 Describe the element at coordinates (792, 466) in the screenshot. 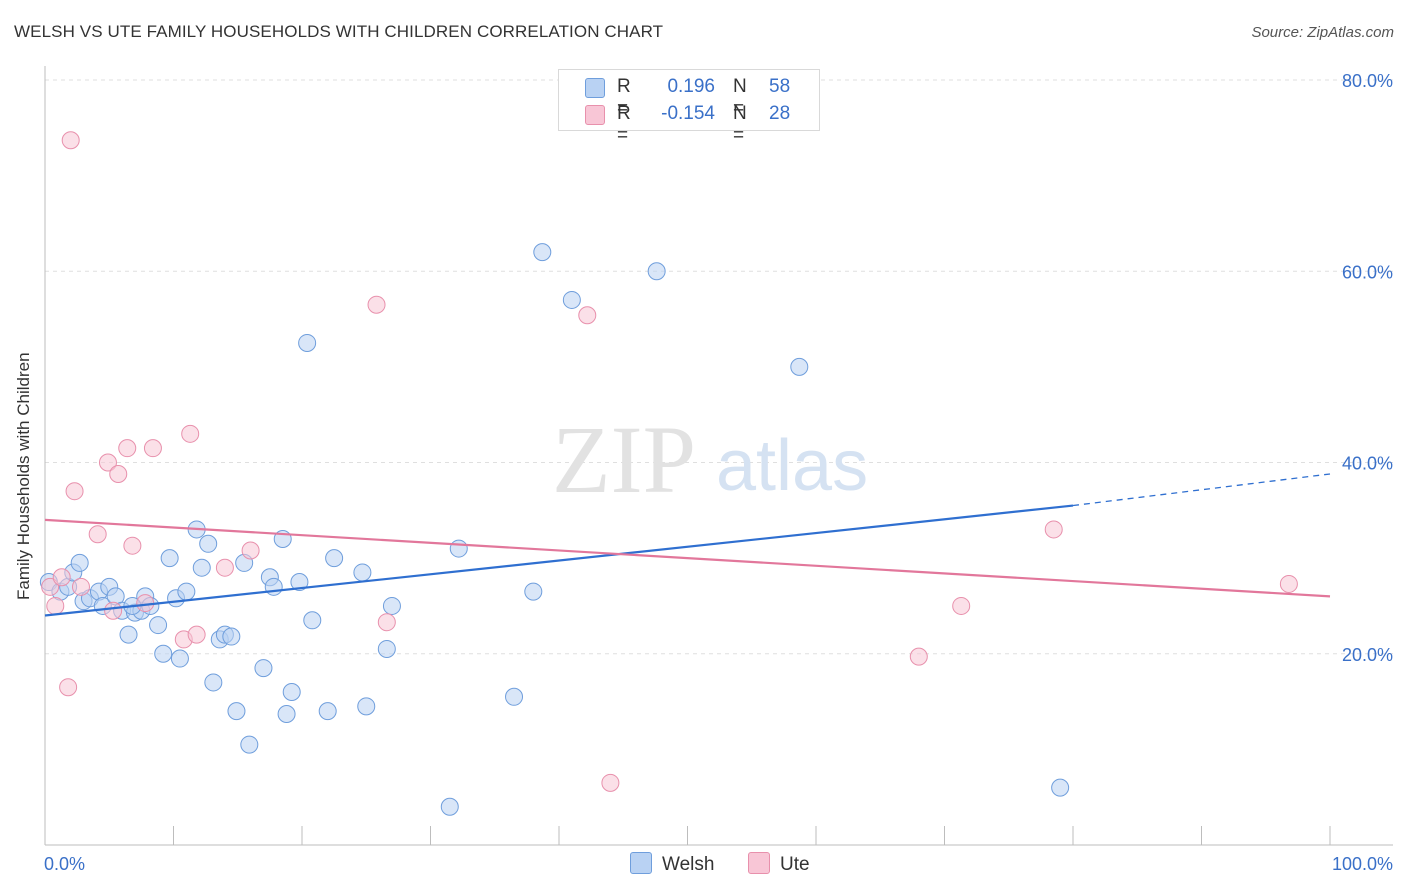

I see `watermark-atlas: atlas` at that location.